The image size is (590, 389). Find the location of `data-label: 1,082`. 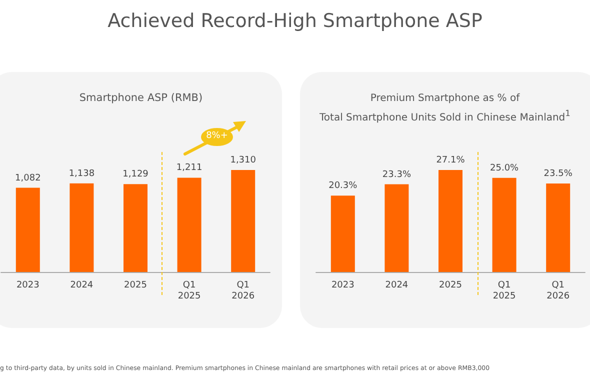

data-label: 1,082 is located at coordinates (28, 178).